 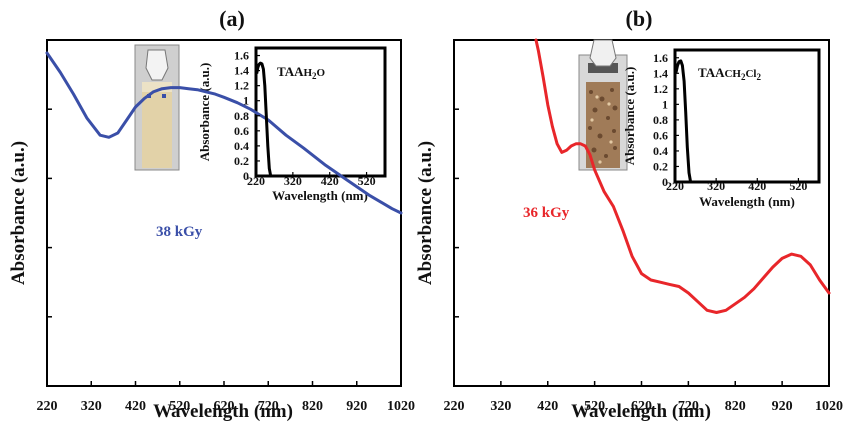 What do you see at coordinates (179, 406) in the screenshot?
I see `x-tick-label-a: 520` at bounding box center [179, 406].